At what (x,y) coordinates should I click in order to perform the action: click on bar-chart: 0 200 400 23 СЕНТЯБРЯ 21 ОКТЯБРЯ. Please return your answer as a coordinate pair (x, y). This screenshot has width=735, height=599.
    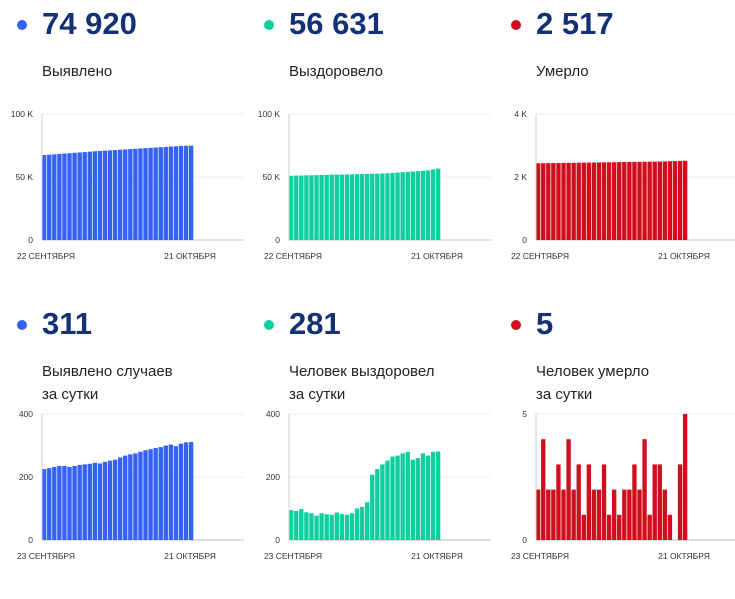
    Looking at the image, I should click on (377, 485).